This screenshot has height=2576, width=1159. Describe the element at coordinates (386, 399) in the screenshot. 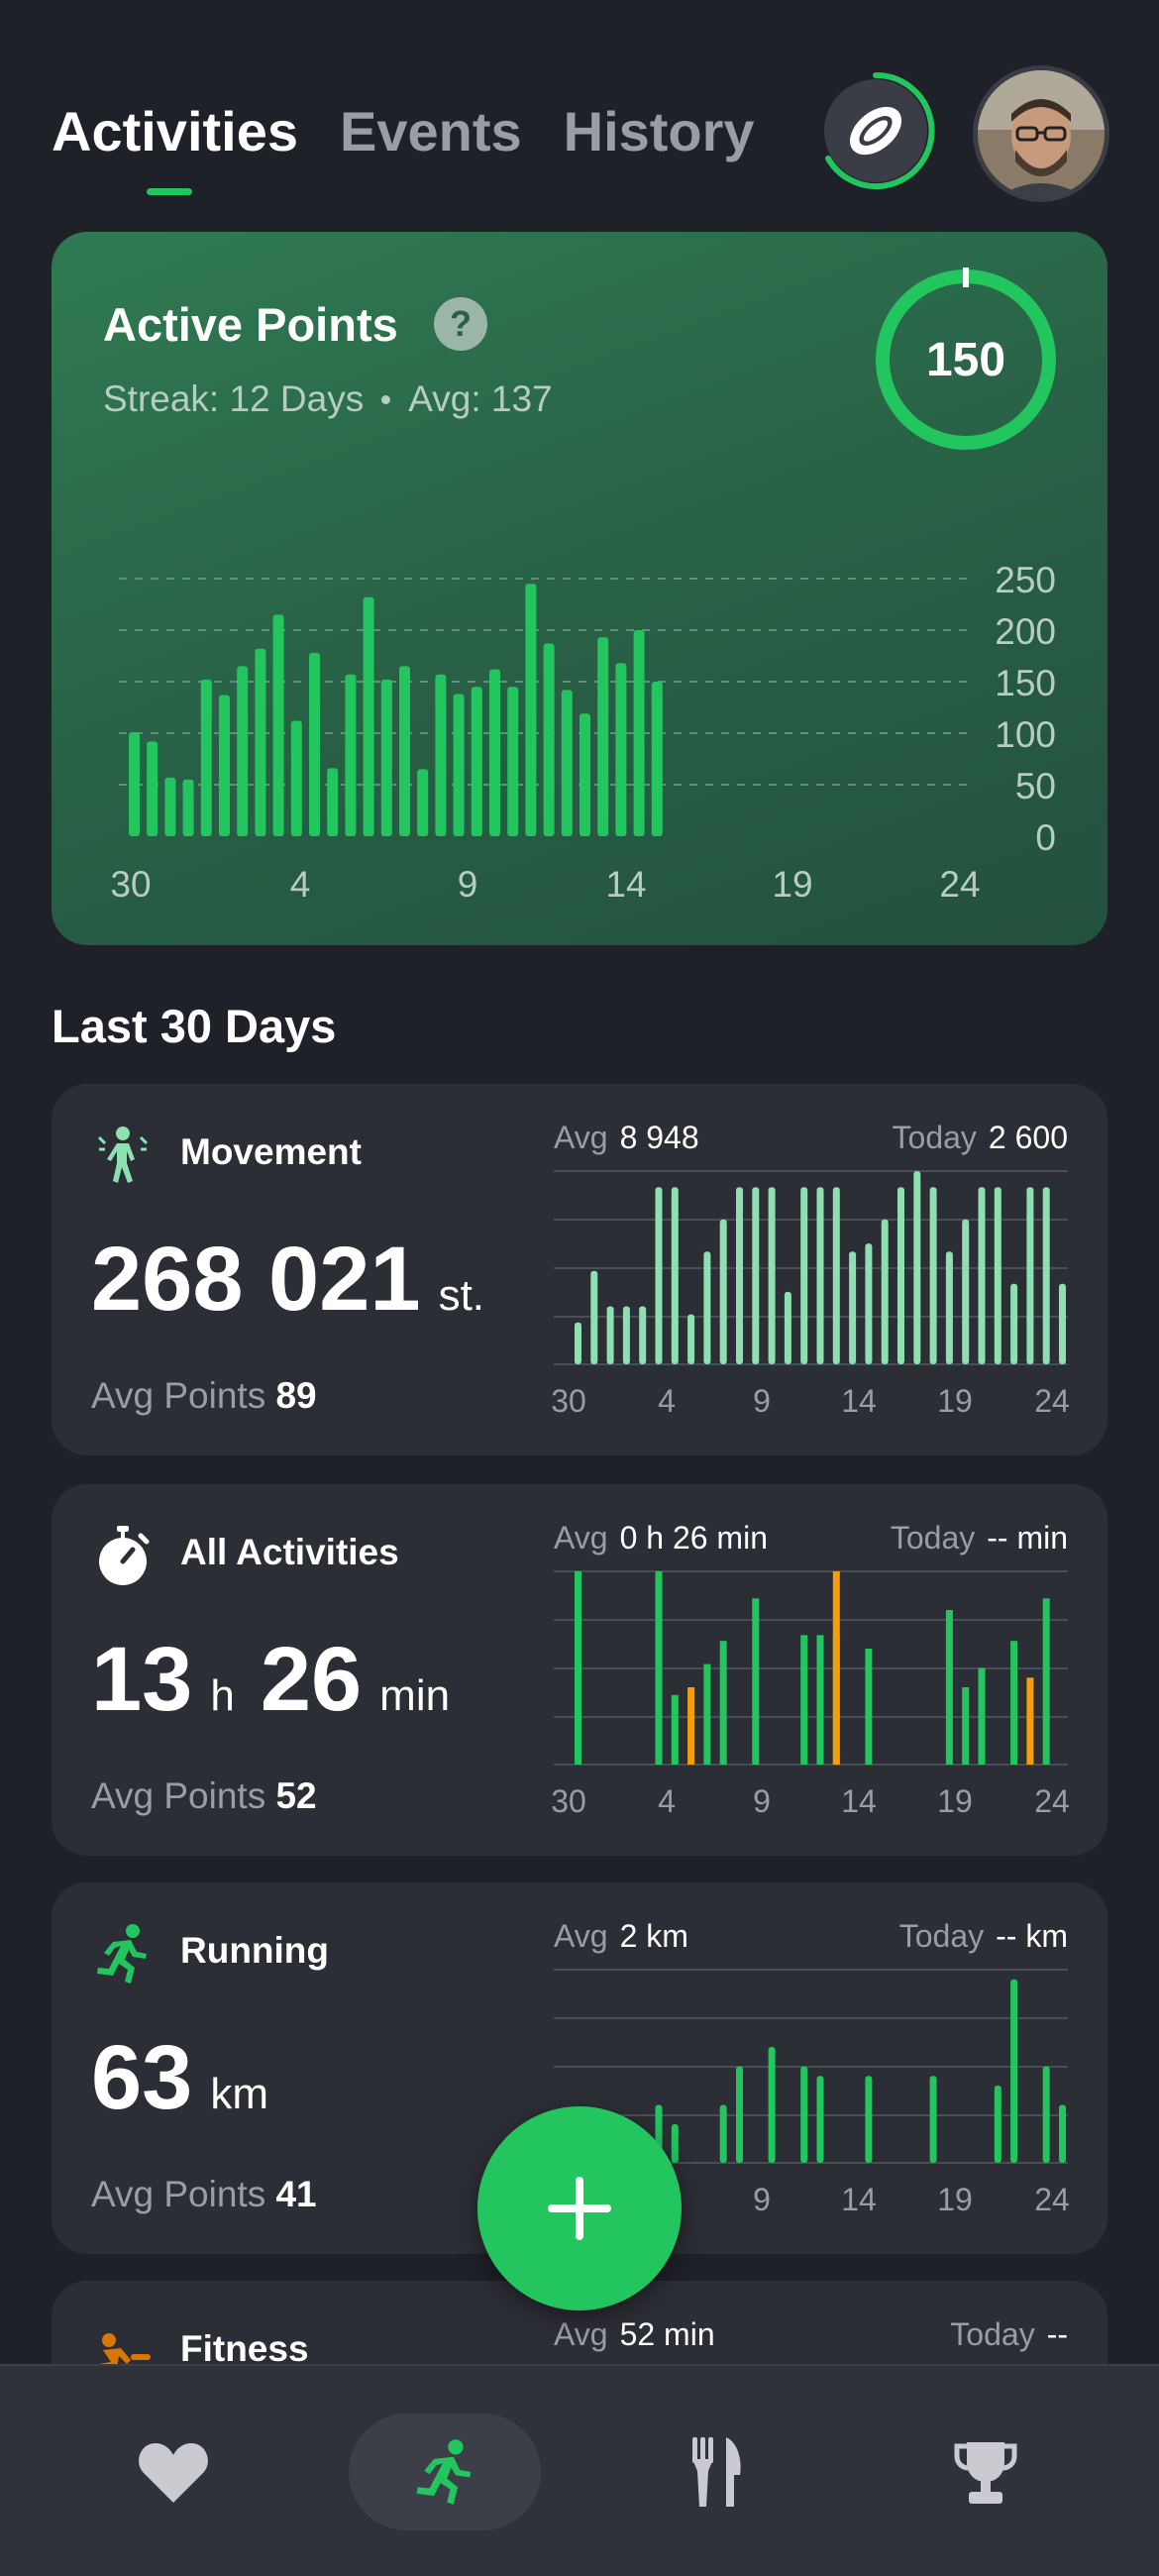

I see `separator-dot` at that location.